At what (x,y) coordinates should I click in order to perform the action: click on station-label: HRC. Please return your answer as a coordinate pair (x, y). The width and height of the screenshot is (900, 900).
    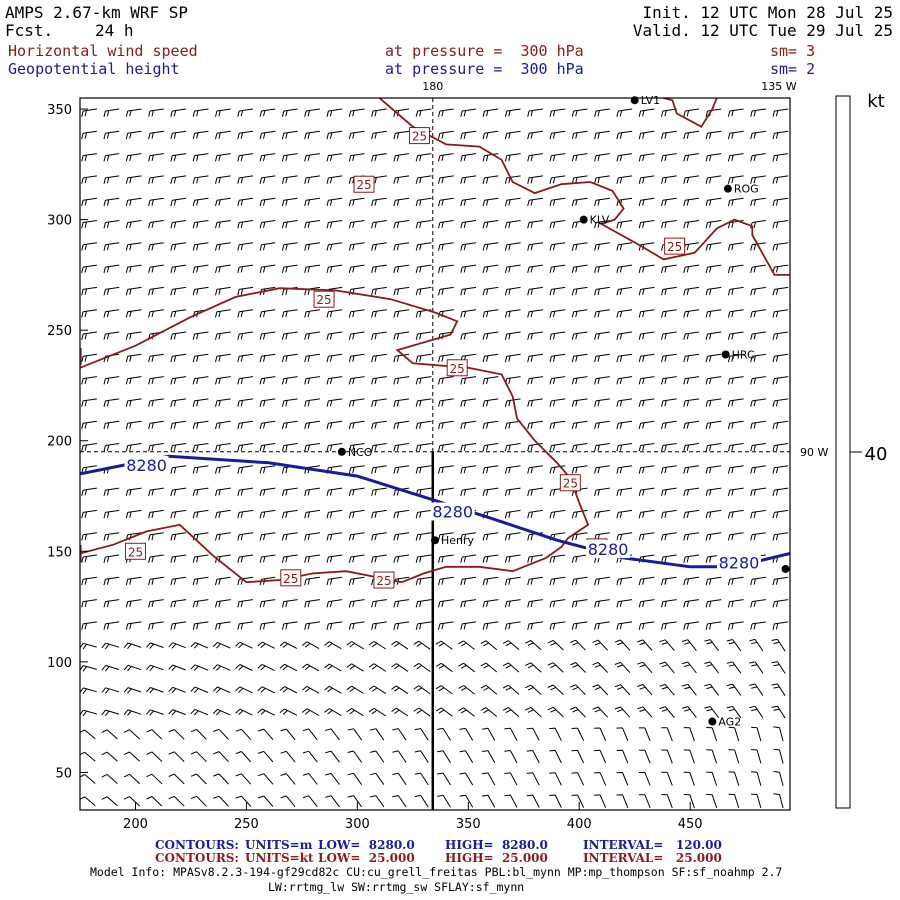
    Looking at the image, I should click on (743, 354).